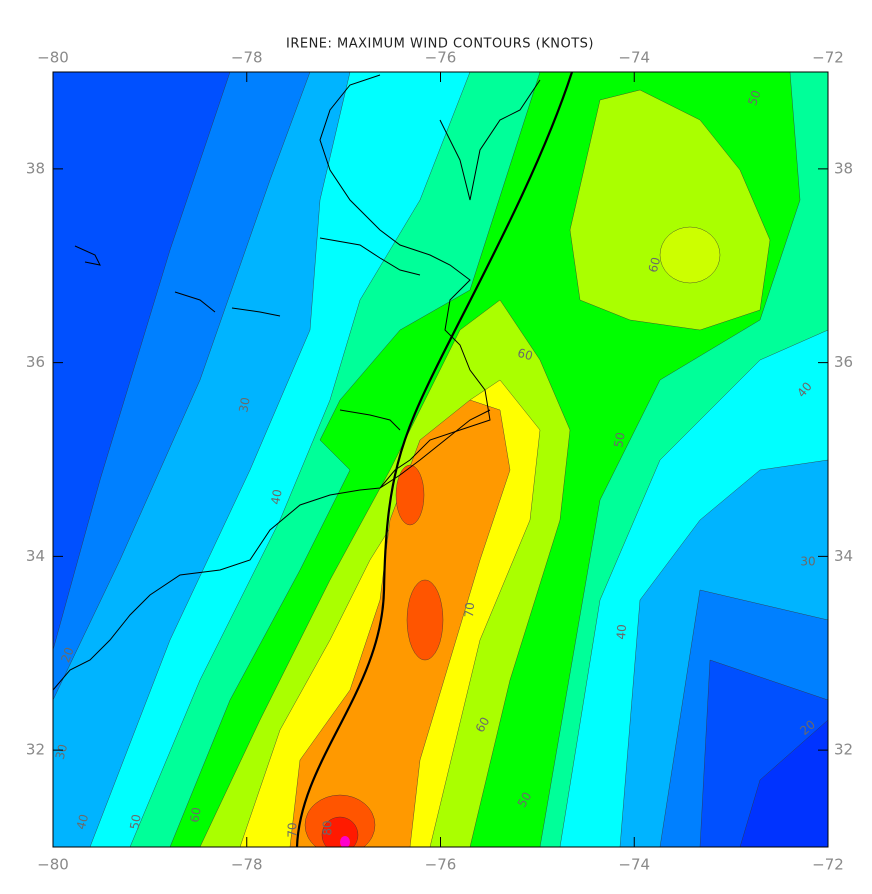  I want to click on contour-label: 80, so click(328, 827).